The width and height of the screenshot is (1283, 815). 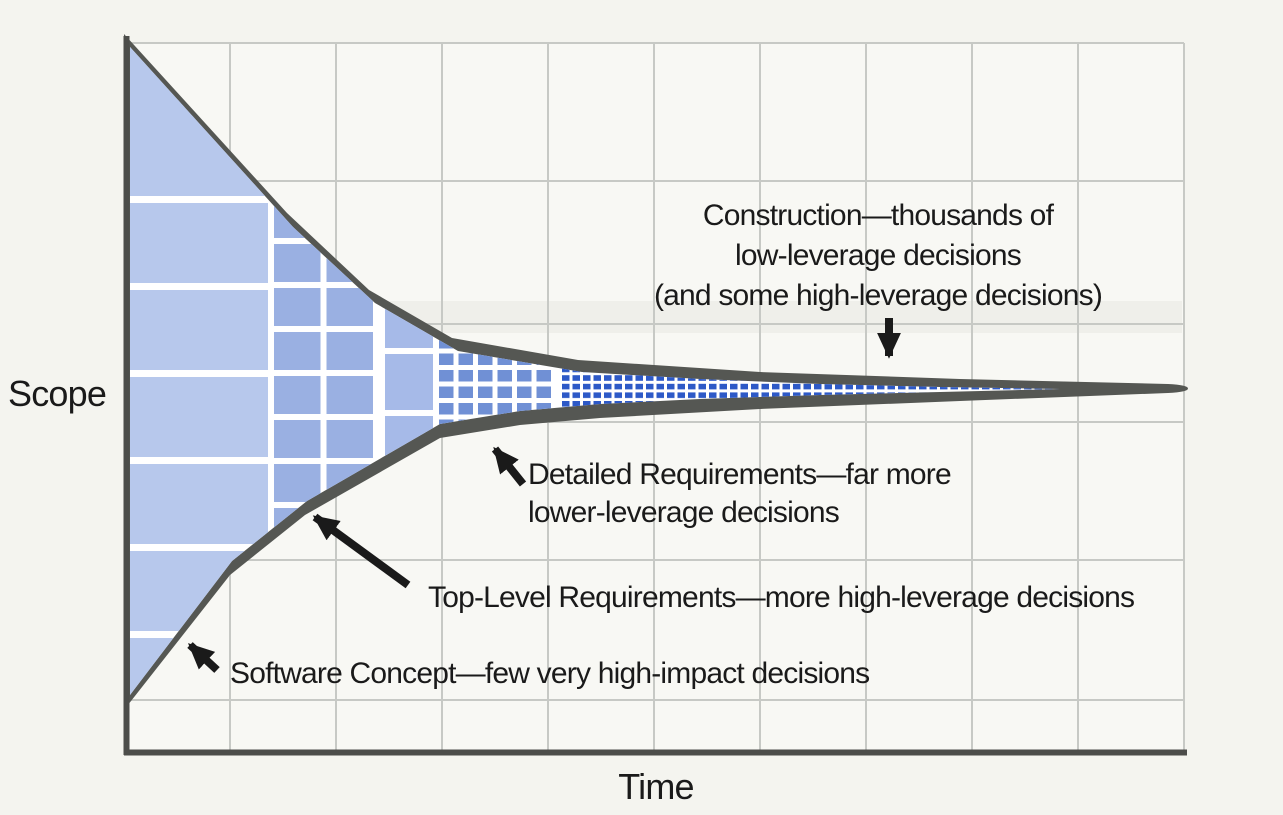 I want to click on arrow-software-concept, so click(x=203, y=657).